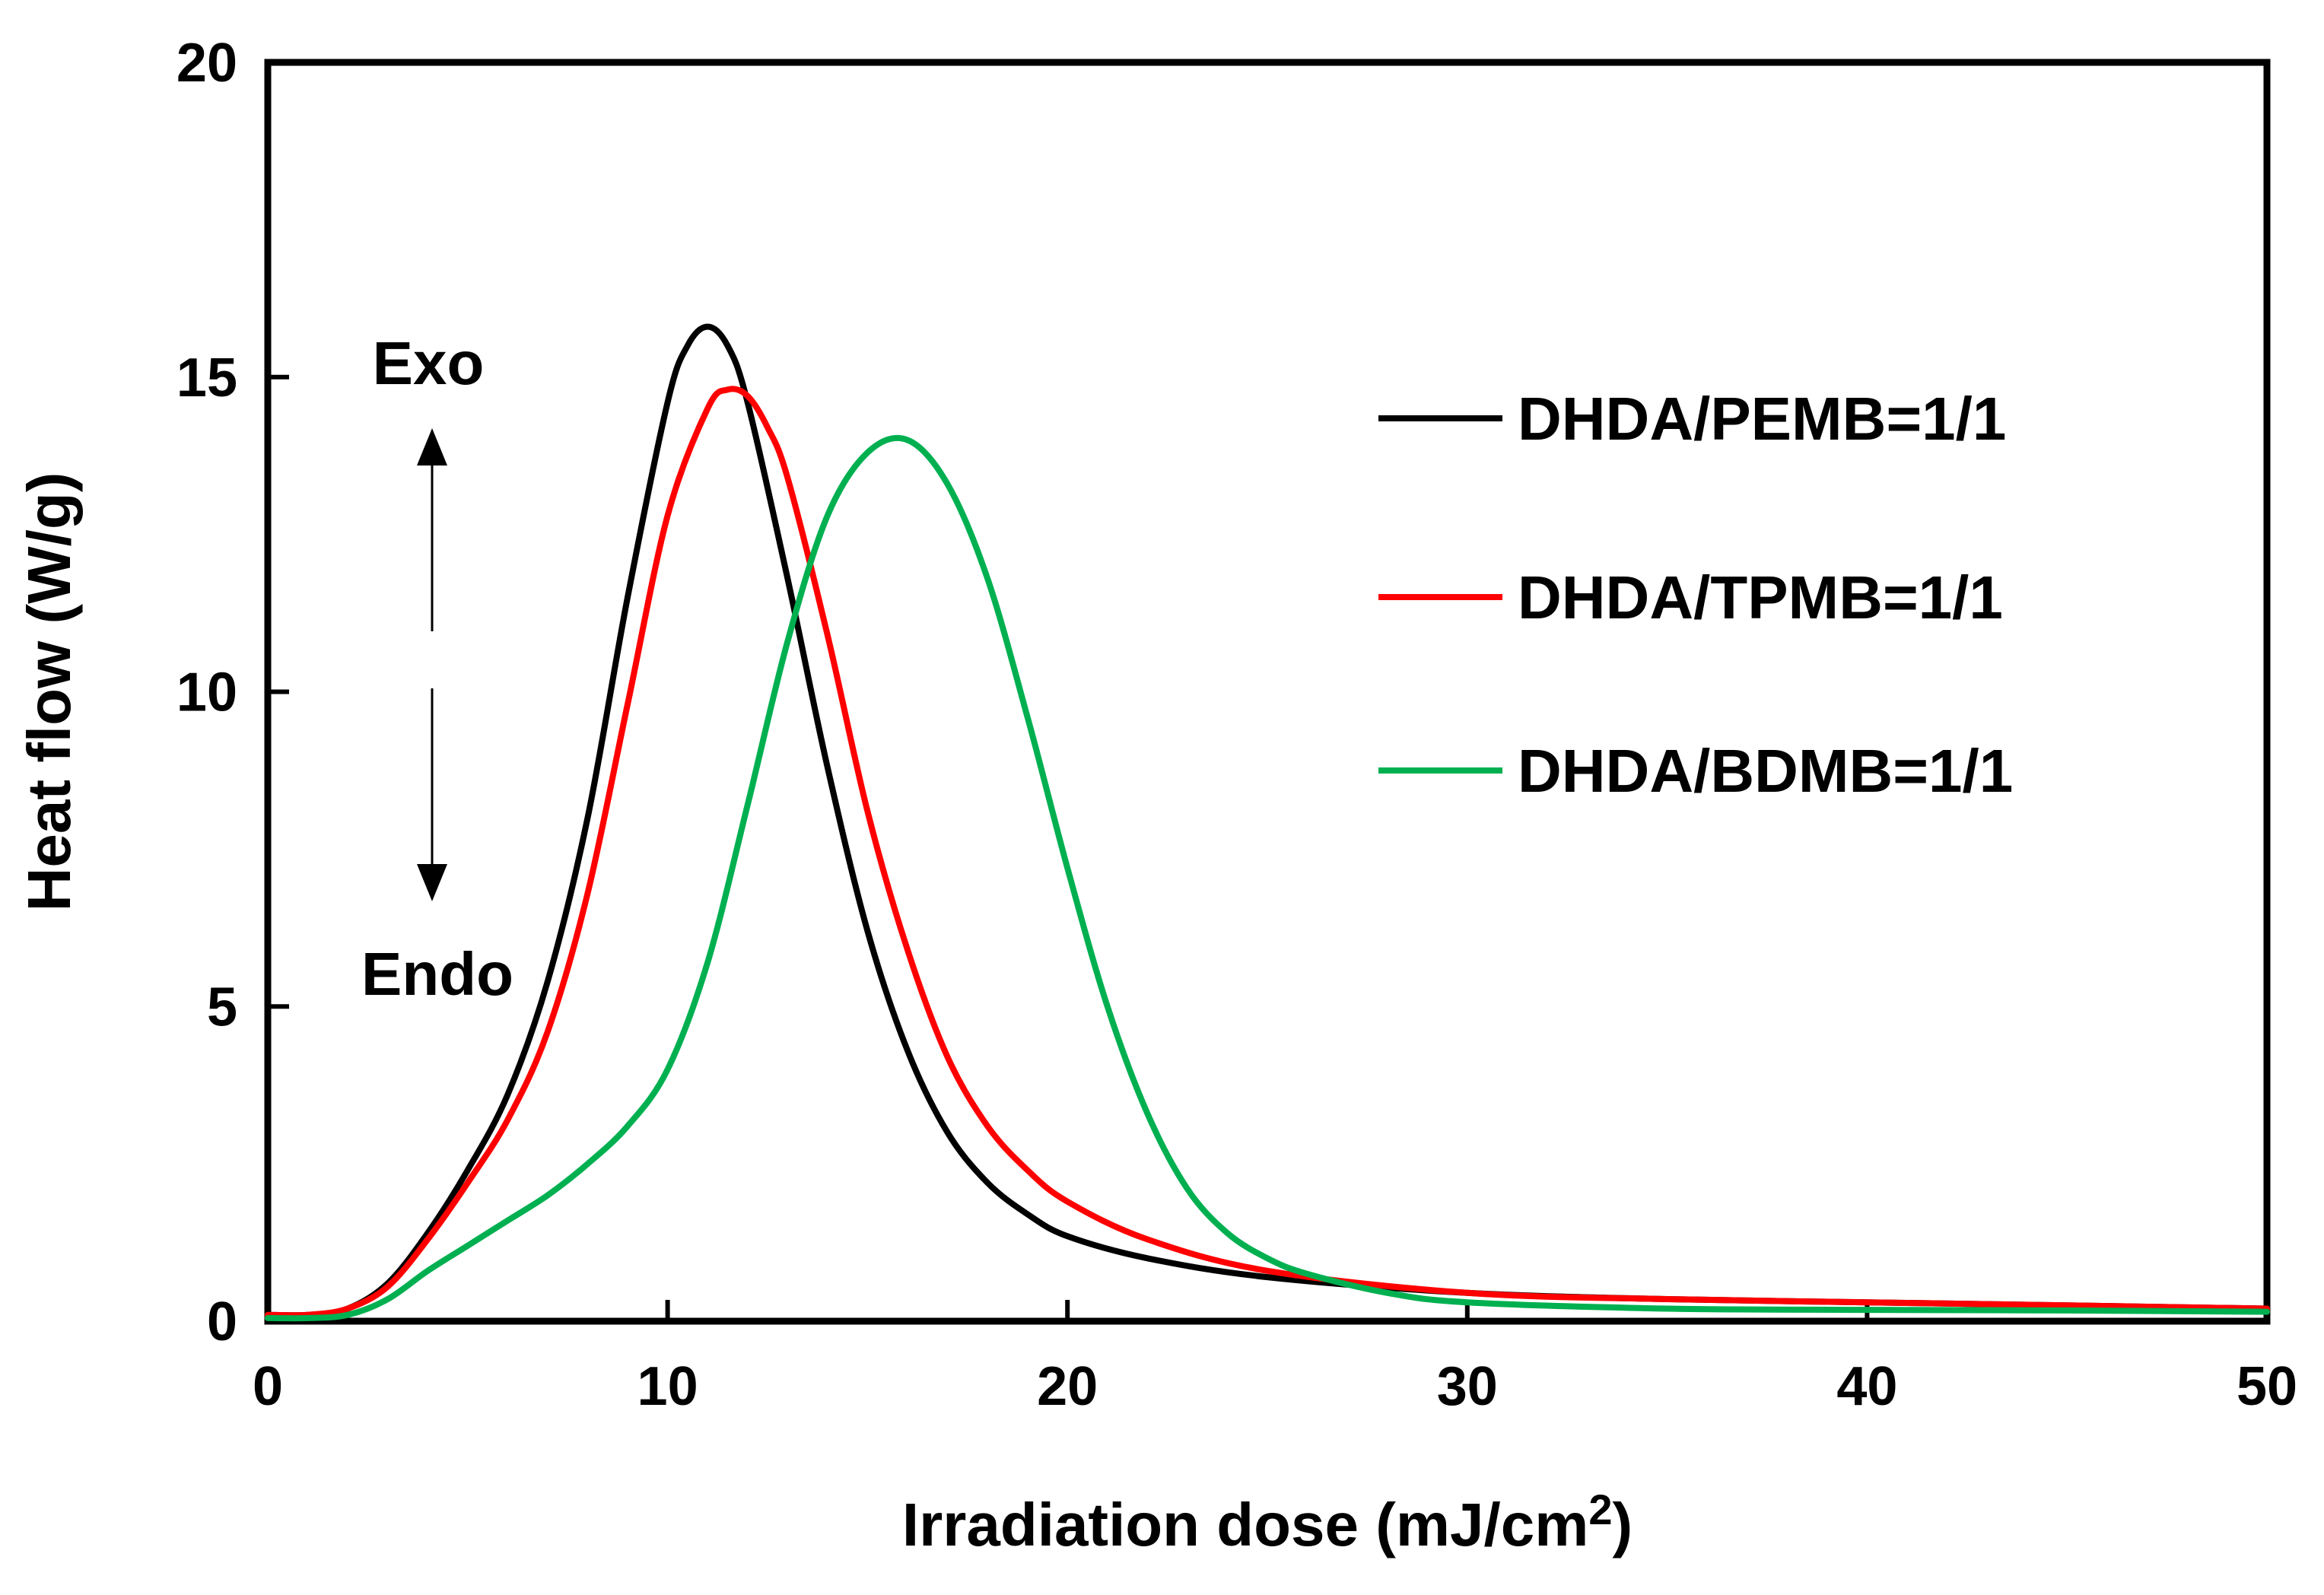 This screenshot has height=1595, width=2324. What do you see at coordinates (1067, 1386) in the screenshot?
I see `x-tick-label: 20` at bounding box center [1067, 1386].